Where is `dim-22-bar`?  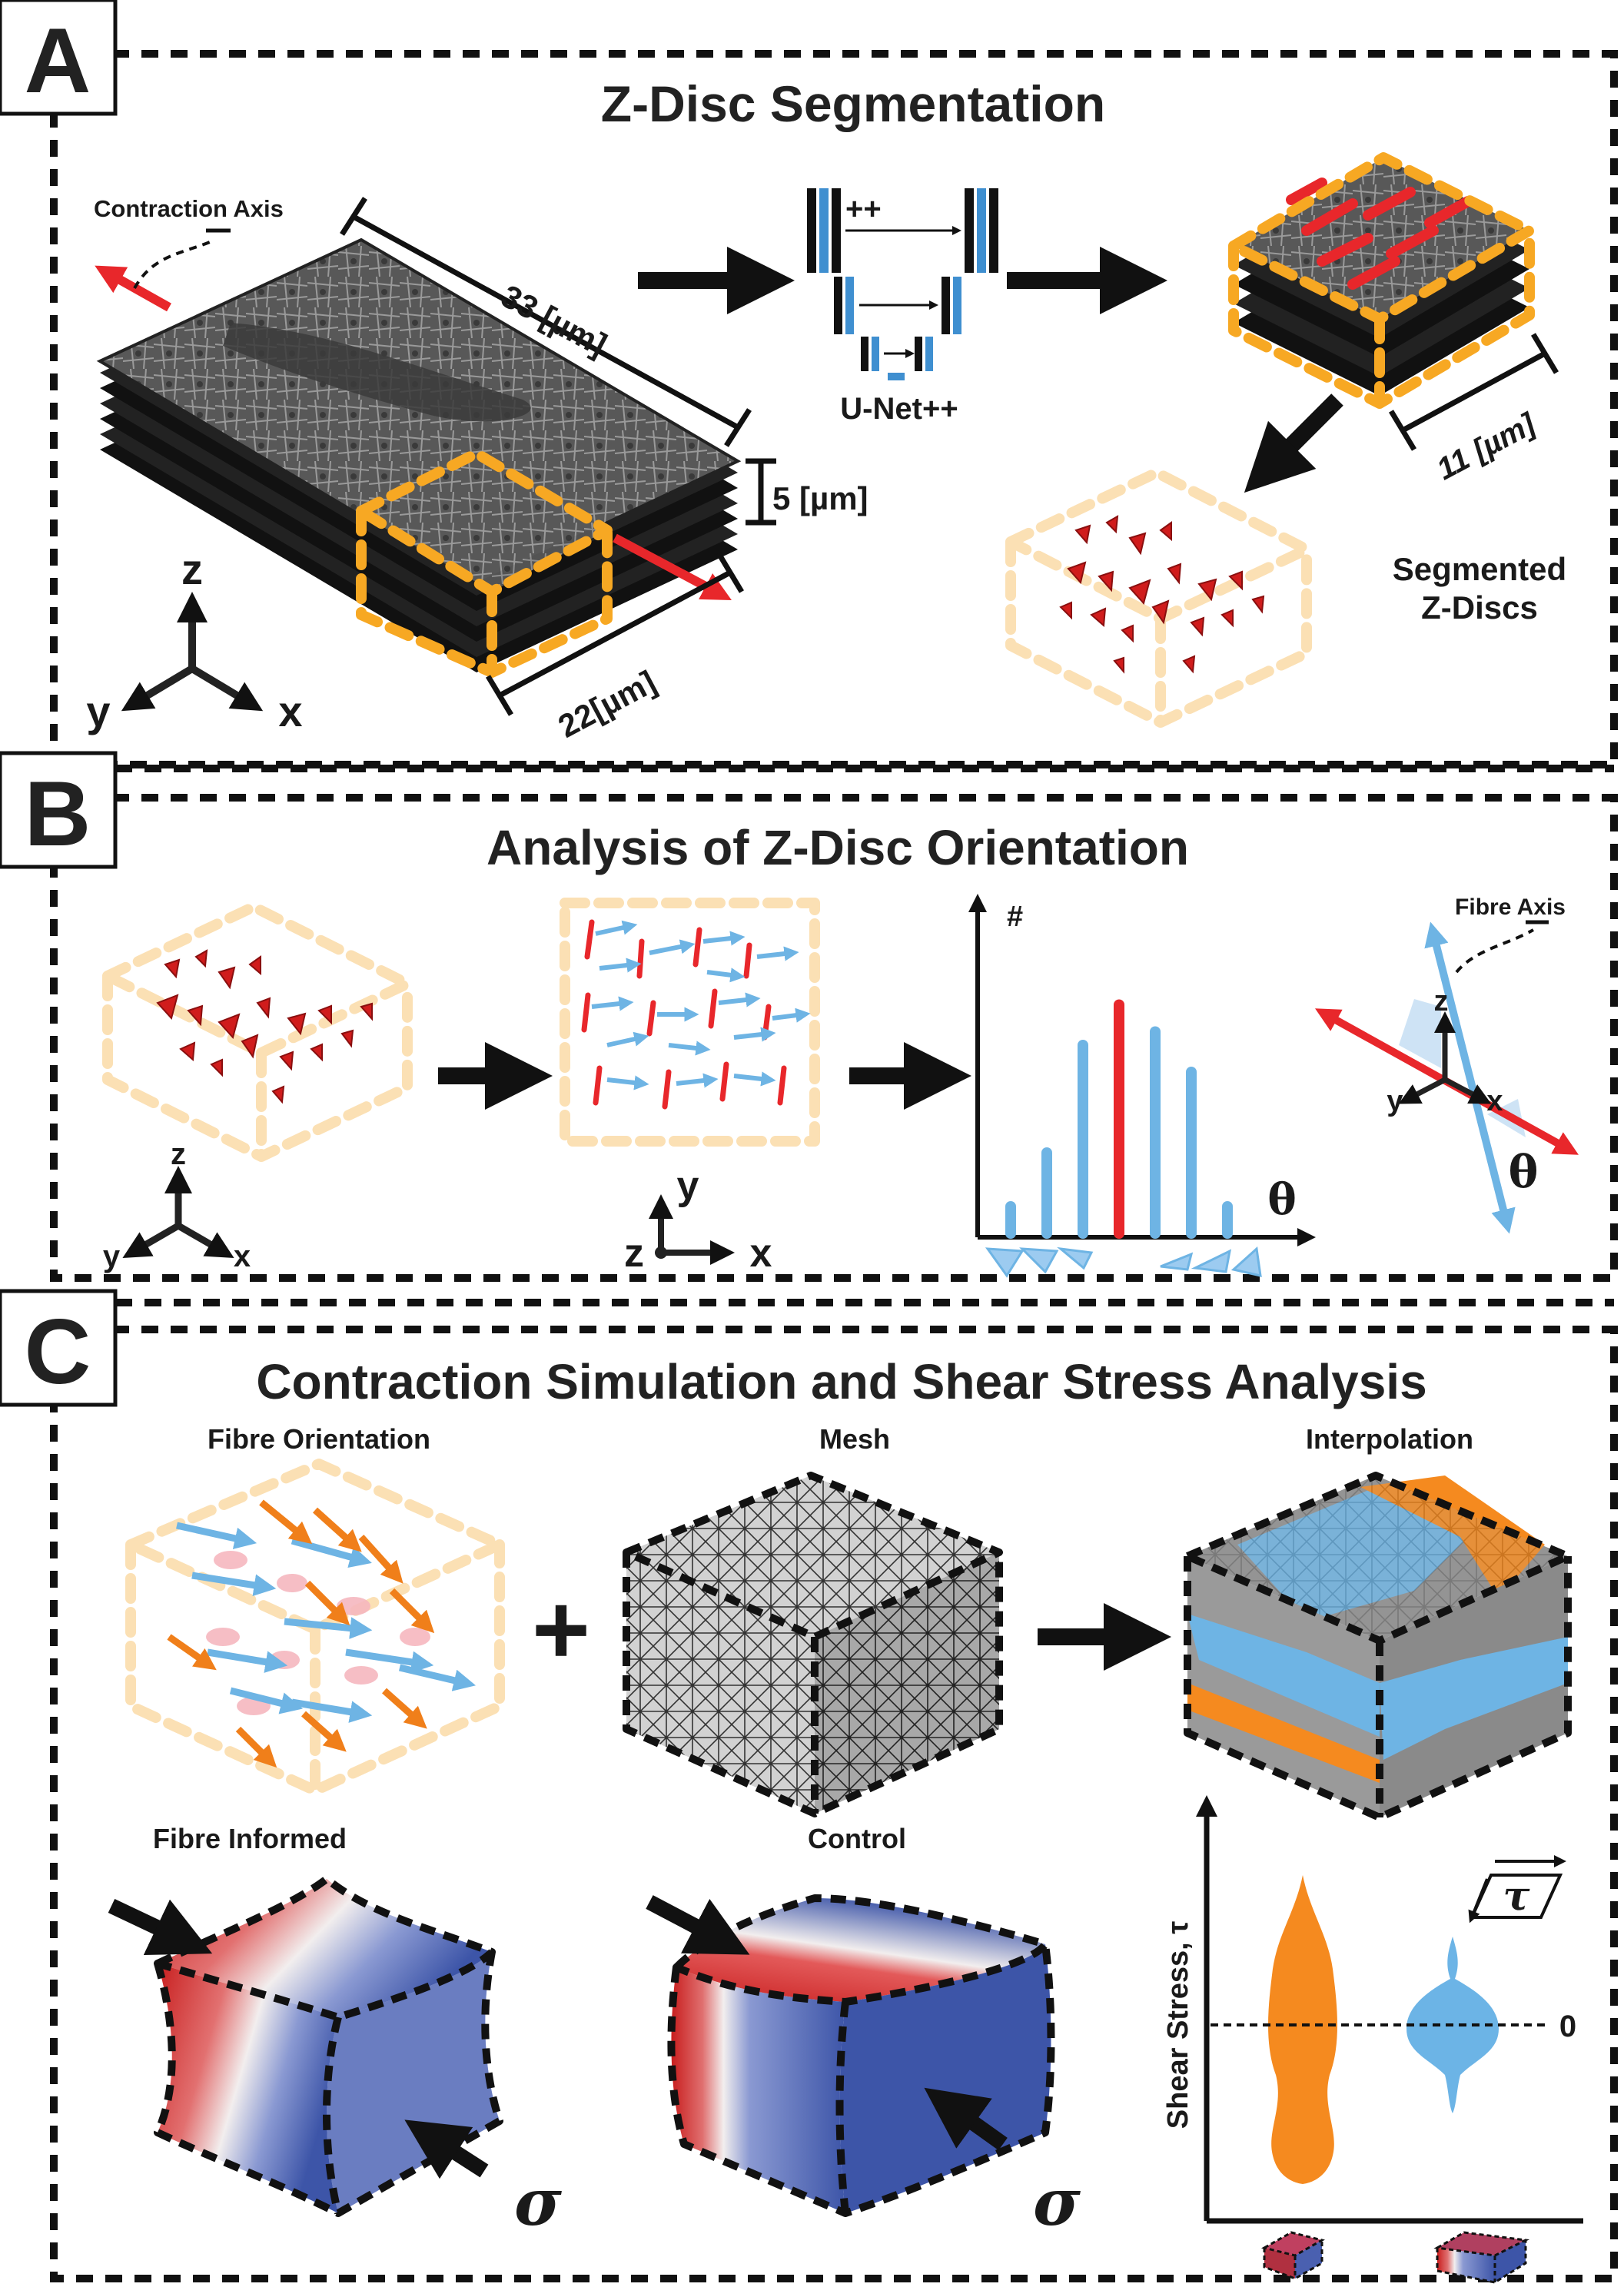
dim-22-bar is located at coordinates (615, 634).